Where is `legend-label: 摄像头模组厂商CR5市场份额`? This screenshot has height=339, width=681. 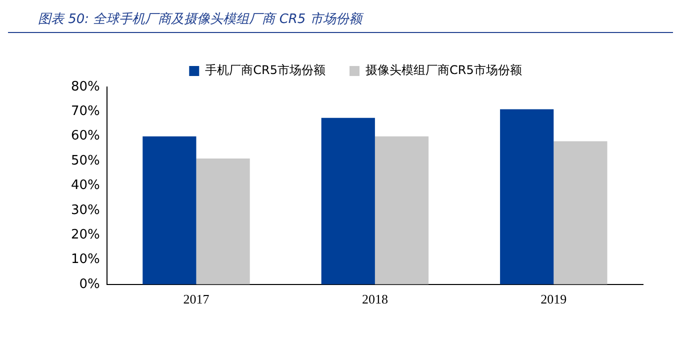 legend-label: 摄像头模组厂商CR5市场份额 is located at coordinates (444, 70).